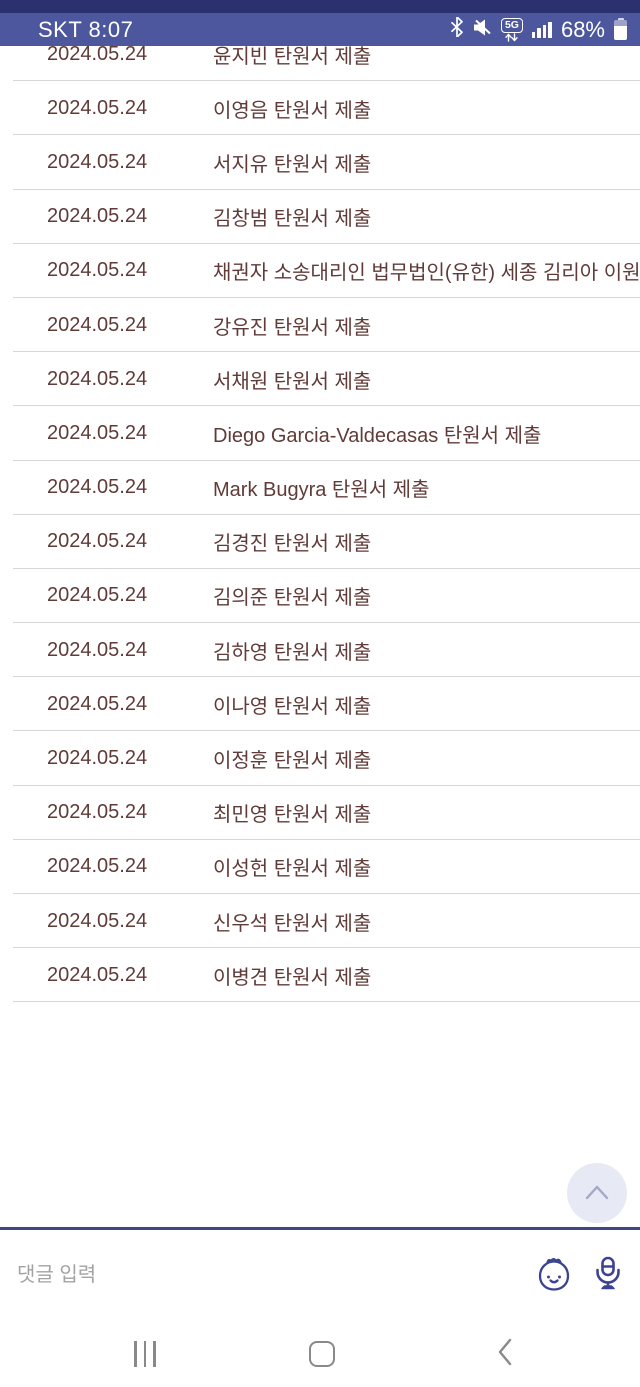 The image size is (640, 1387). Describe the element at coordinates (292, 164) in the screenshot. I see `row-text: 서지유 탄원서 제출` at that location.